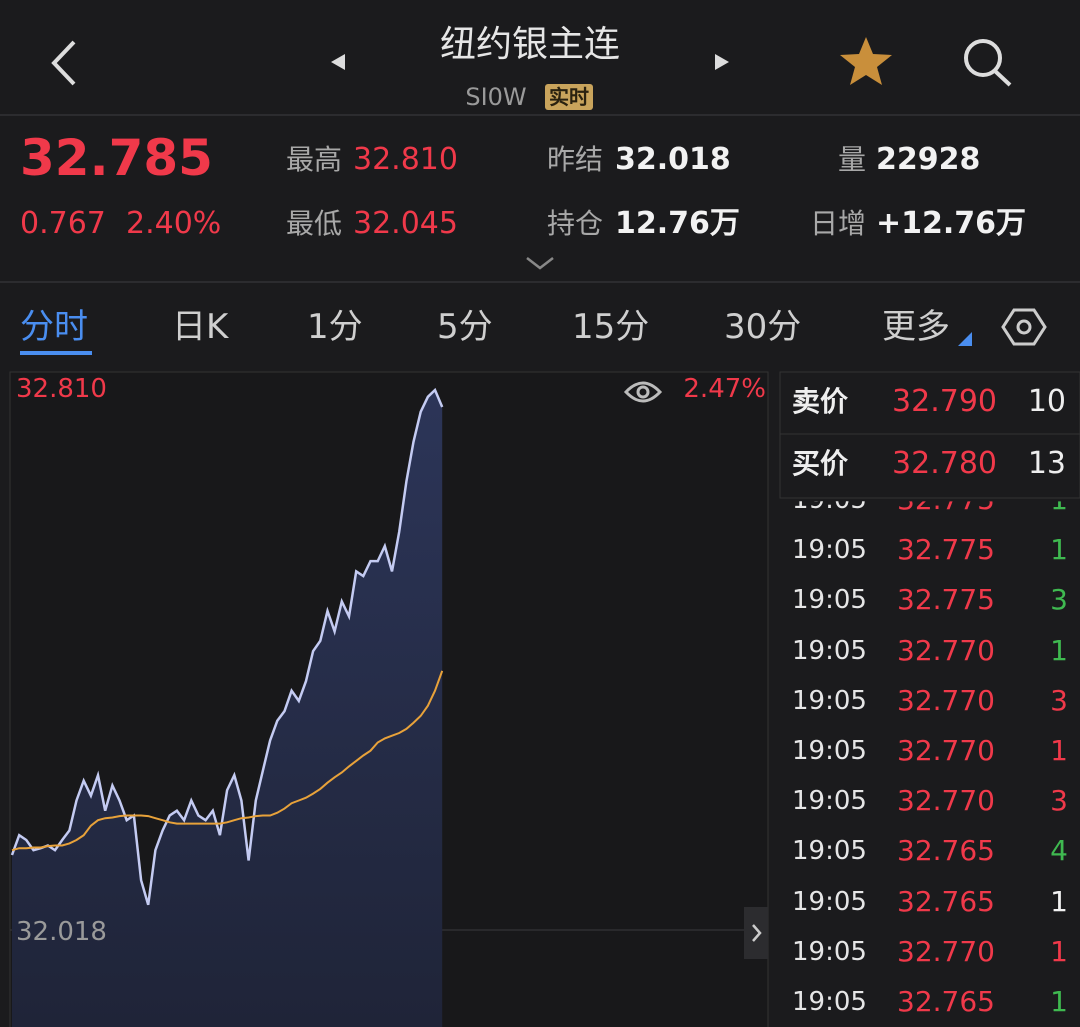 This screenshot has height=1027, width=1080. Describe the element at coordinates (916, 327) in the screenshot. I see `tab: 更多` at that location.